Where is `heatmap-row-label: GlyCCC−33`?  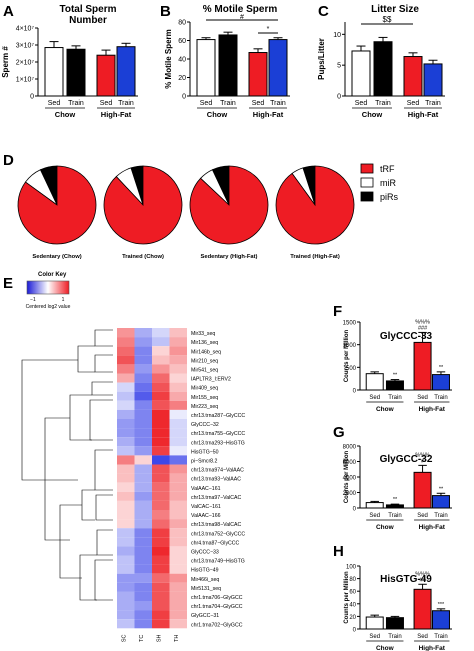
heatmap-row-label: GlyCCC−33 is located at coordinates (205, 553).